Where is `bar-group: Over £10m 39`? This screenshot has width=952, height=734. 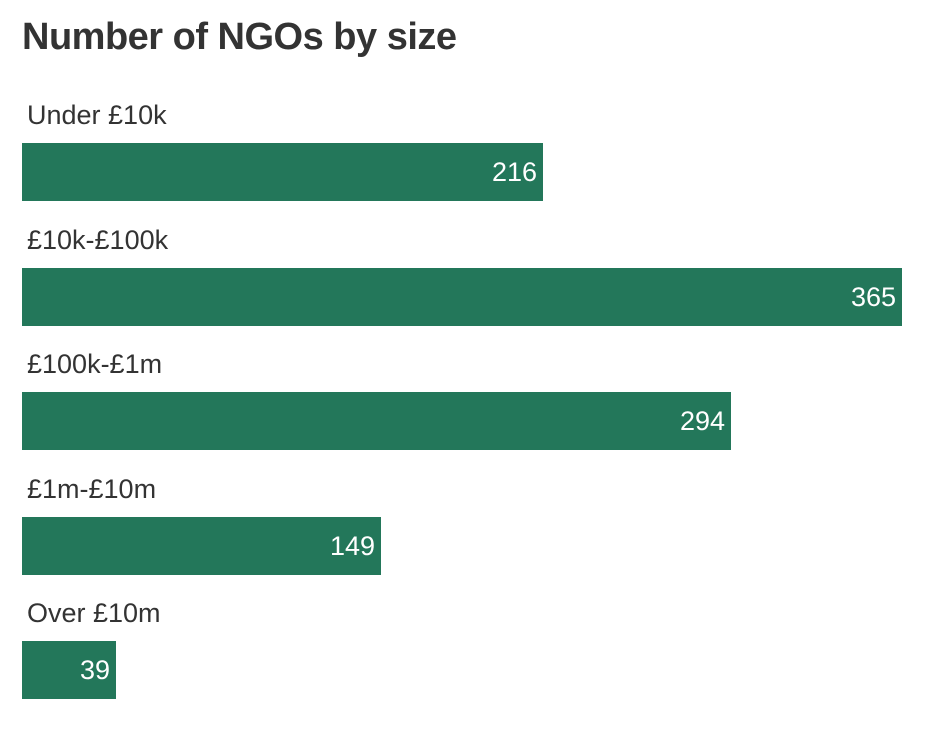 bar-group: Over £10m 39 is located at coordinates (462, 646).